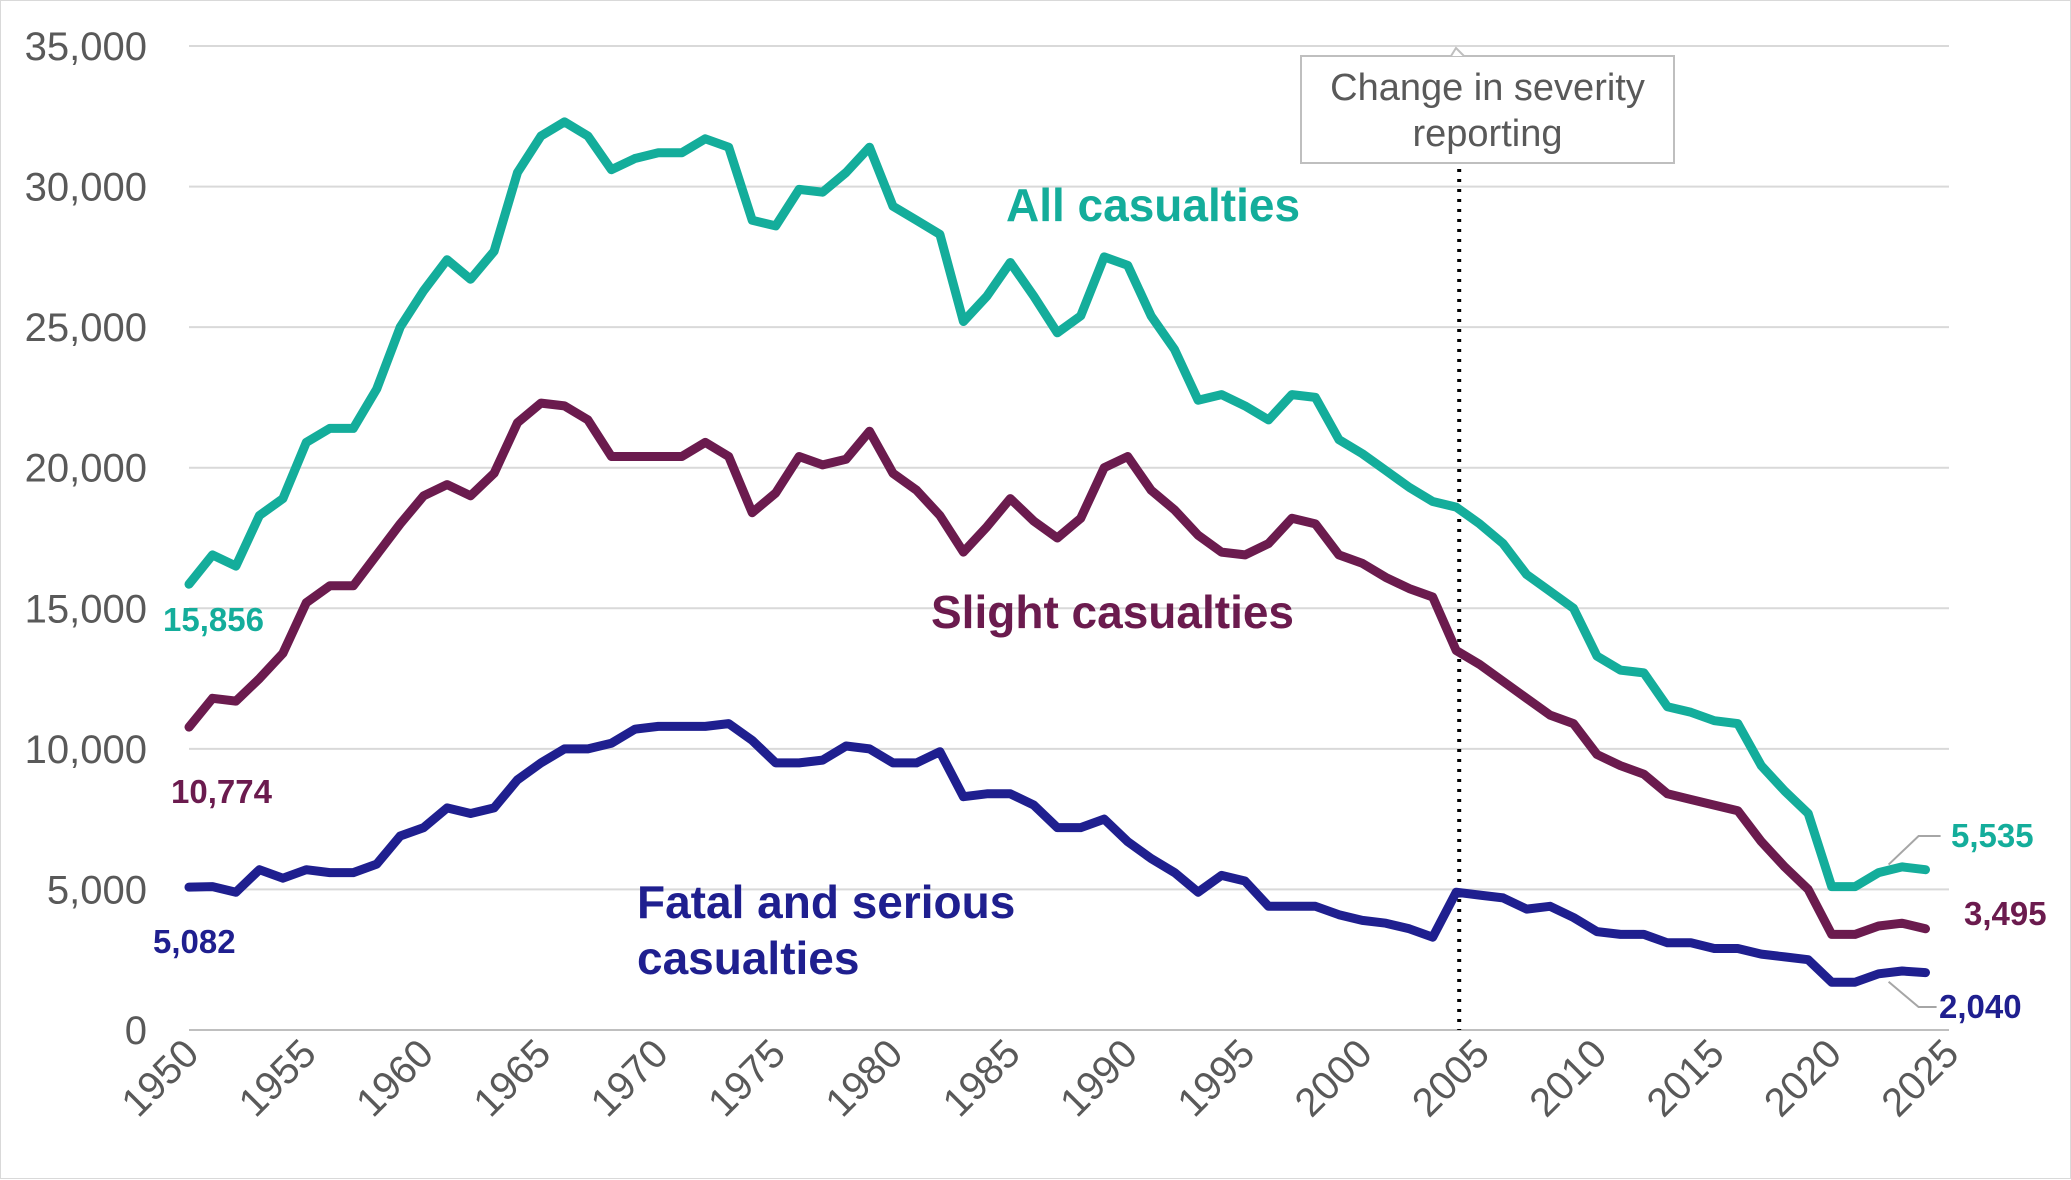  Describe the element at coordinates (1487, 88) in the screenshot. I see `annotation-text: Change in severity` at that location.